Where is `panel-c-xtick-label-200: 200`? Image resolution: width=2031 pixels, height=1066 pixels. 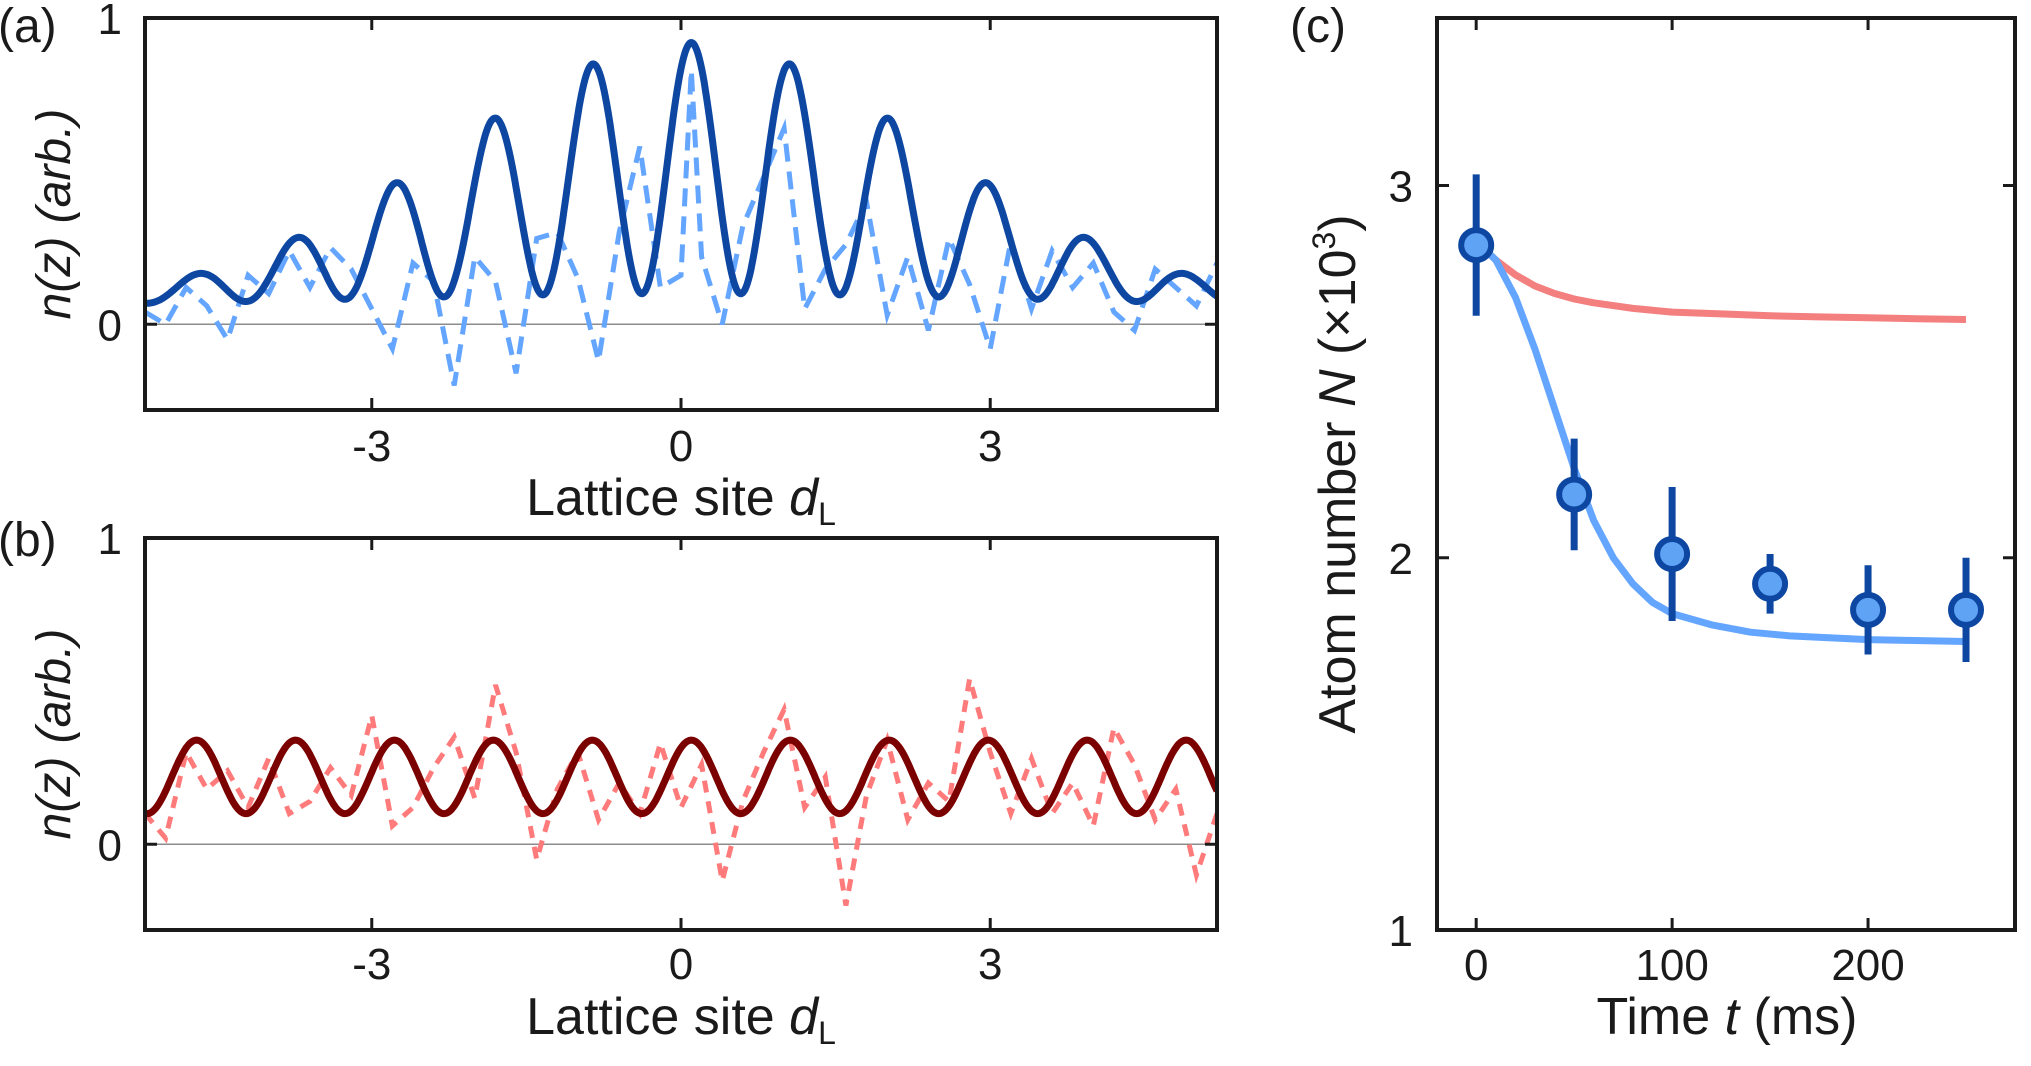 panel-c-xtick-label-200: 200 is located at coordinates (1867, 965).